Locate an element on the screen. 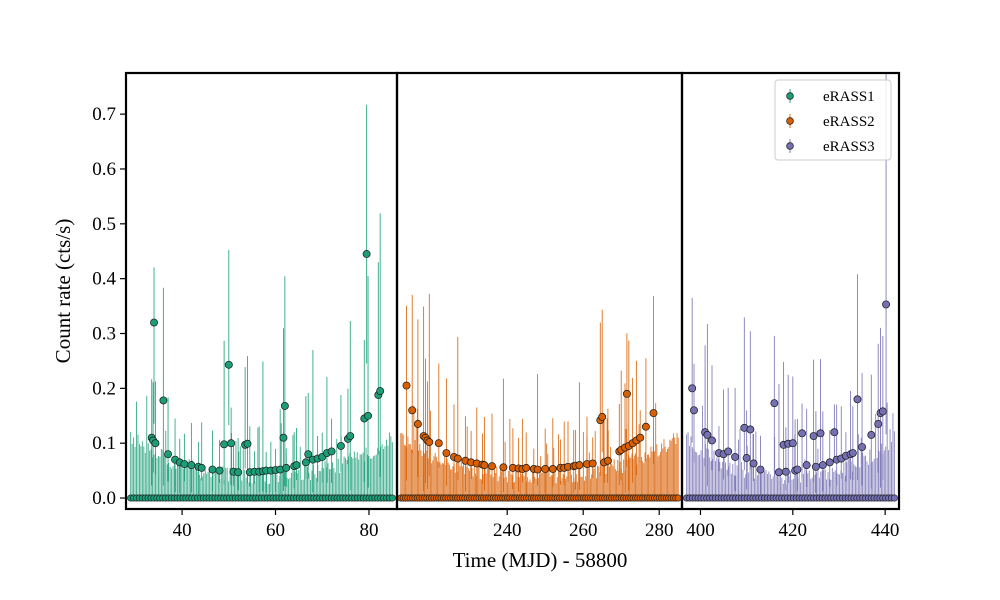  y-axis-label: Count rate (cts/s) is located at coordinates (63, 291).